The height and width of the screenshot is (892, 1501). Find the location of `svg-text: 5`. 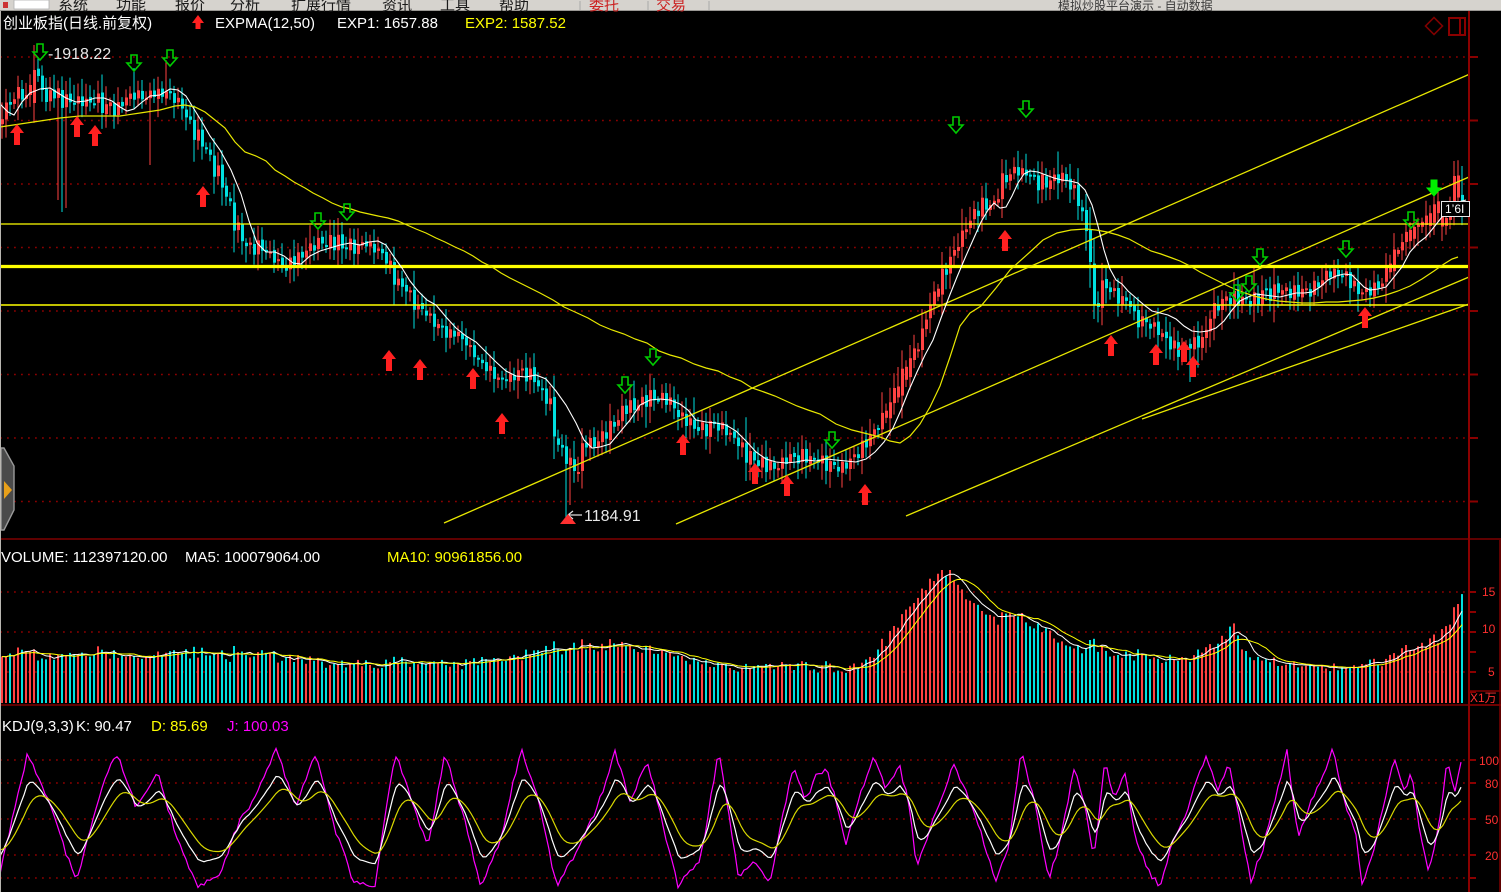

svg-text: 5 is located at coordinates (1491, 672).